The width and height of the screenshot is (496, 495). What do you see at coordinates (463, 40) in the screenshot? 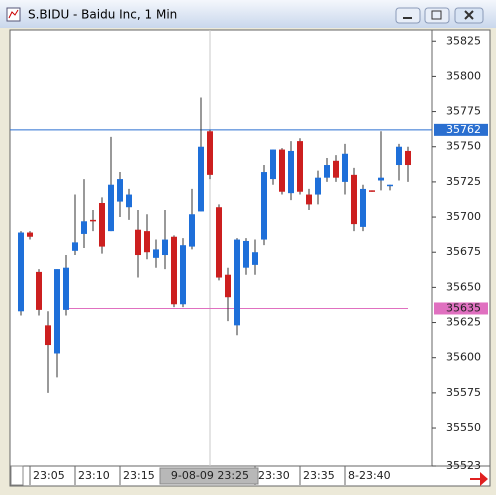
I see `y-tick-label: 35825` at bounding box center [463, 40].